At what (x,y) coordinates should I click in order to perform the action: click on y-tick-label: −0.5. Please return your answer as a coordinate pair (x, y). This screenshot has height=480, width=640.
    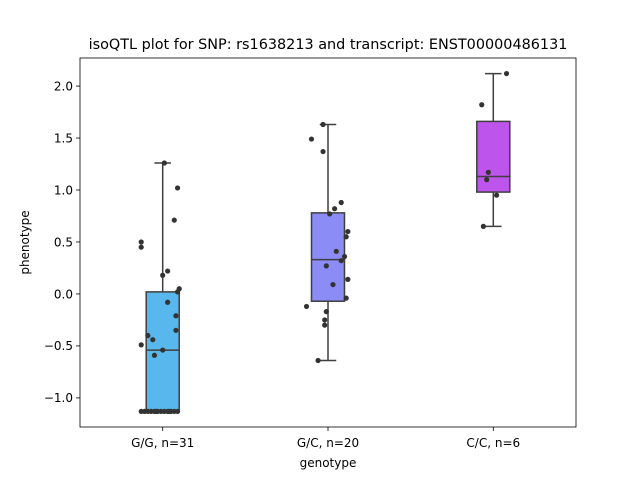
    Looking at the image, I should click on (58, 346).